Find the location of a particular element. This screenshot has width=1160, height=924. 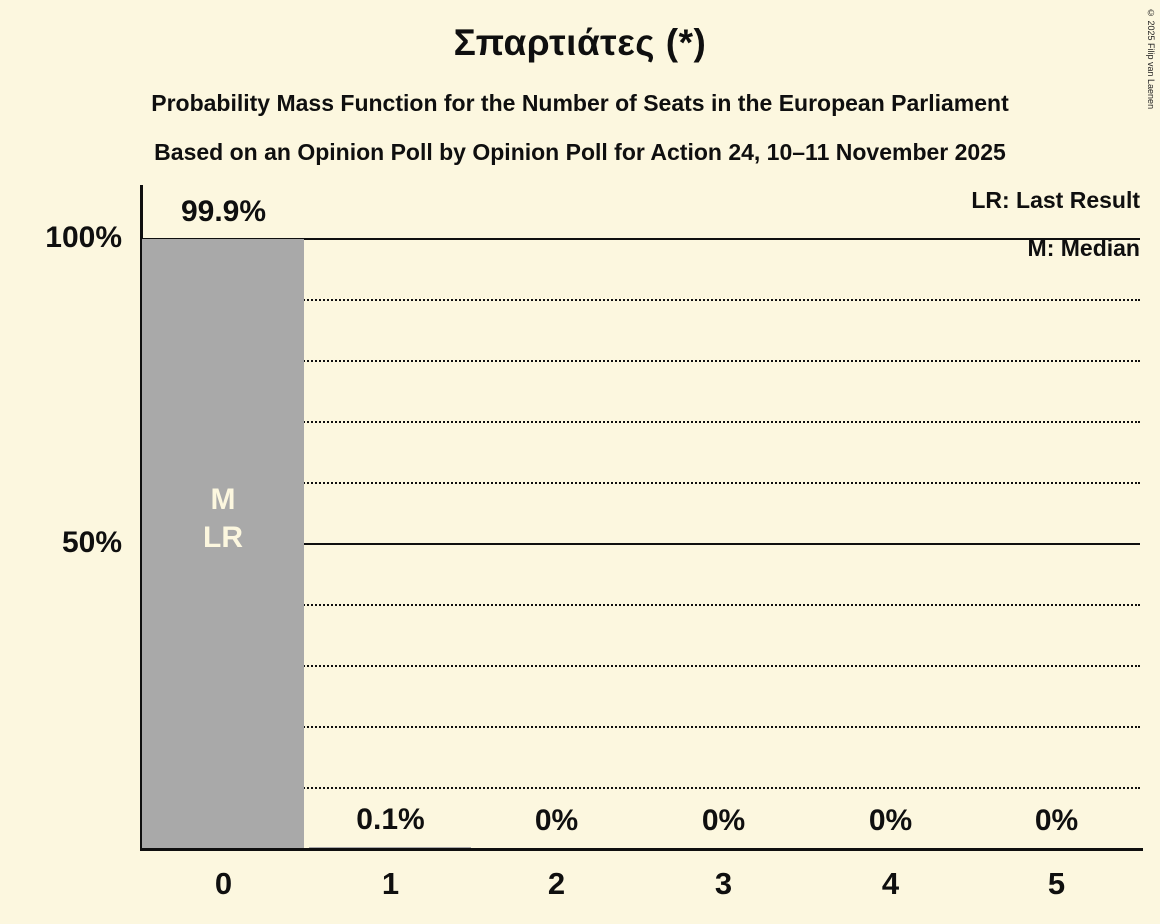

gridline-90pct is located at coordinates (640, 300).